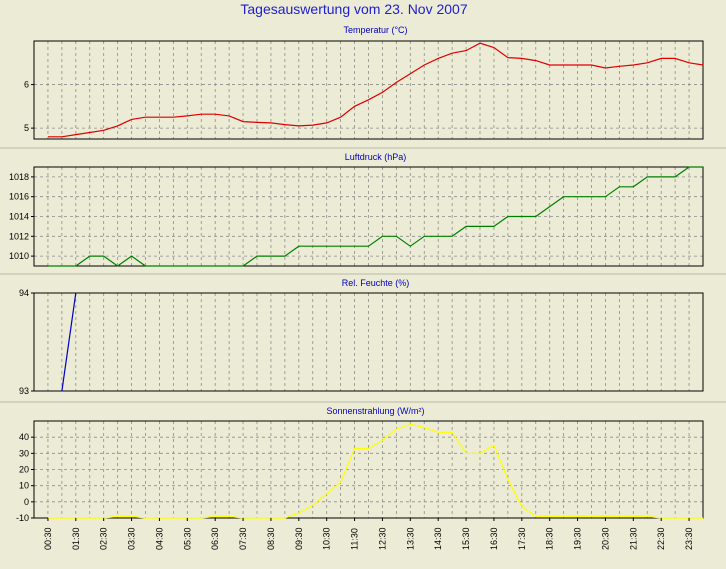  What do you see at coordinates (382, 538) in the screenshot?
I see `x-tick-label: 12:30` at bounding box center [382, 538].